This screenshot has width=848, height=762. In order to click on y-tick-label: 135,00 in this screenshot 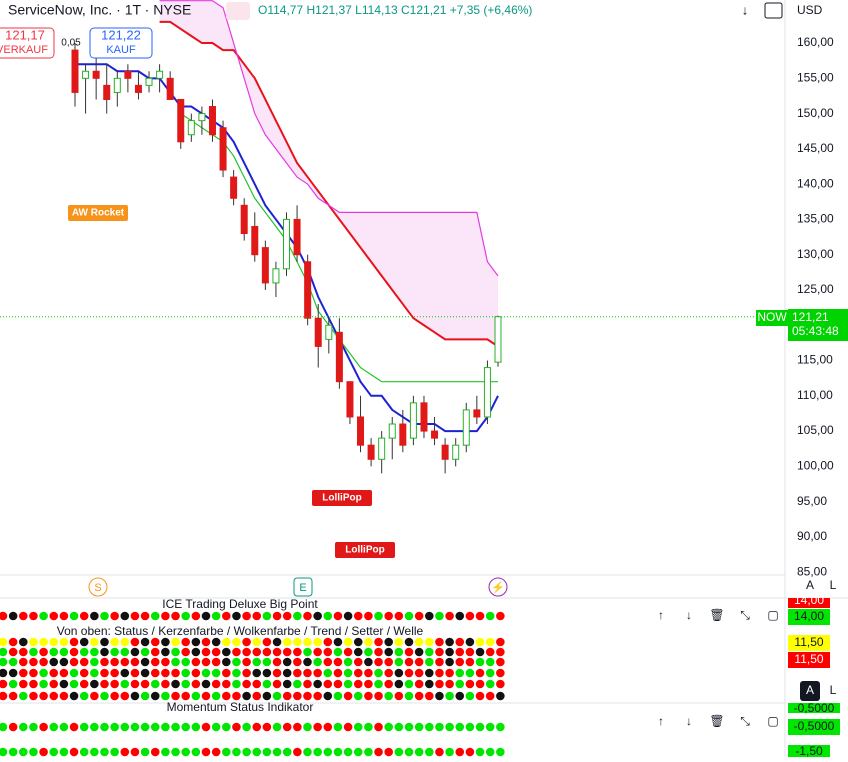, I will do `click(815, 219)`.